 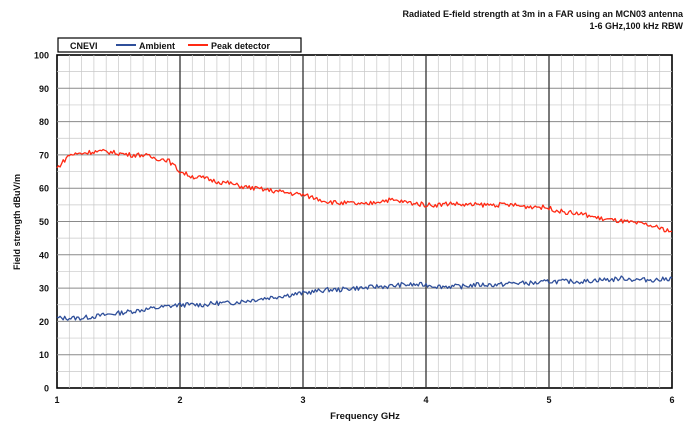 What do you see at coordinates (44, 155) in the screenshot?
I see `y-tick-label: 70` at bounding box center [44, 155].